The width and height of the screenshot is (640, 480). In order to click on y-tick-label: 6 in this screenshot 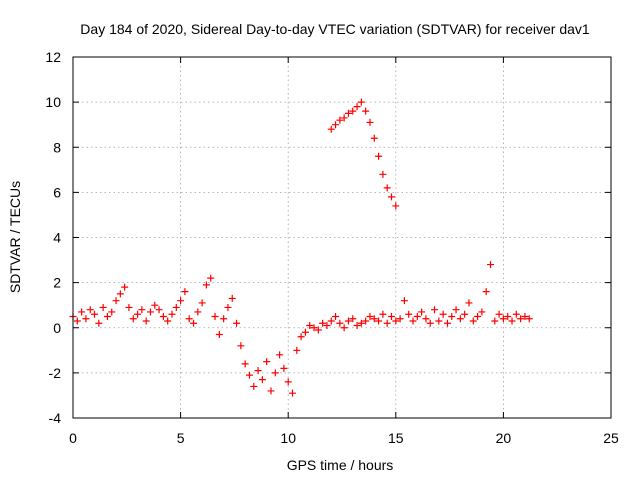, I will do `click(57, 192)`.